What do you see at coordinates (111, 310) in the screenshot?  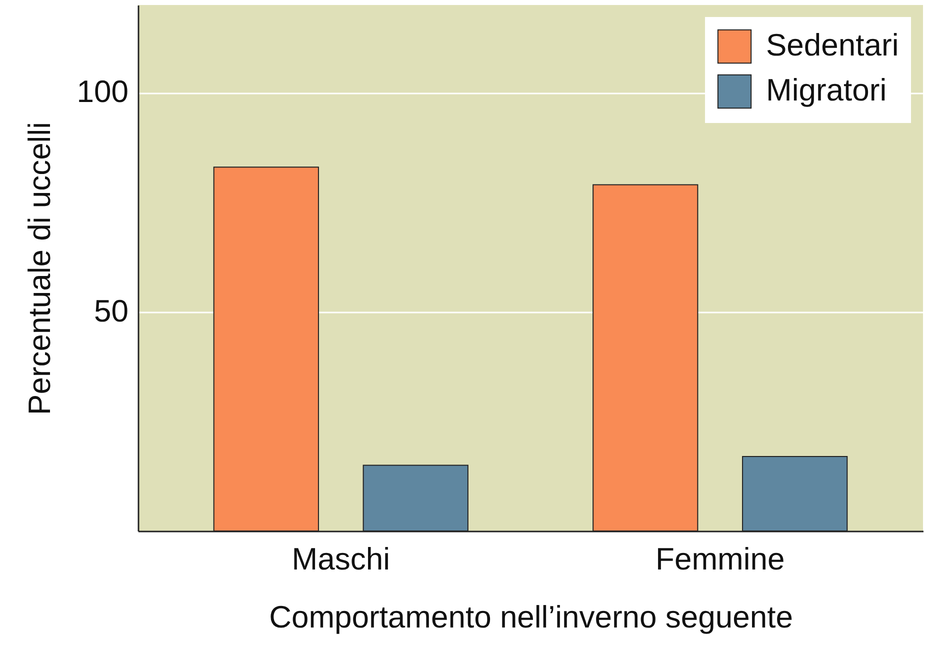 I see `y-tick-label: 50` at bounding box center [111, 310].